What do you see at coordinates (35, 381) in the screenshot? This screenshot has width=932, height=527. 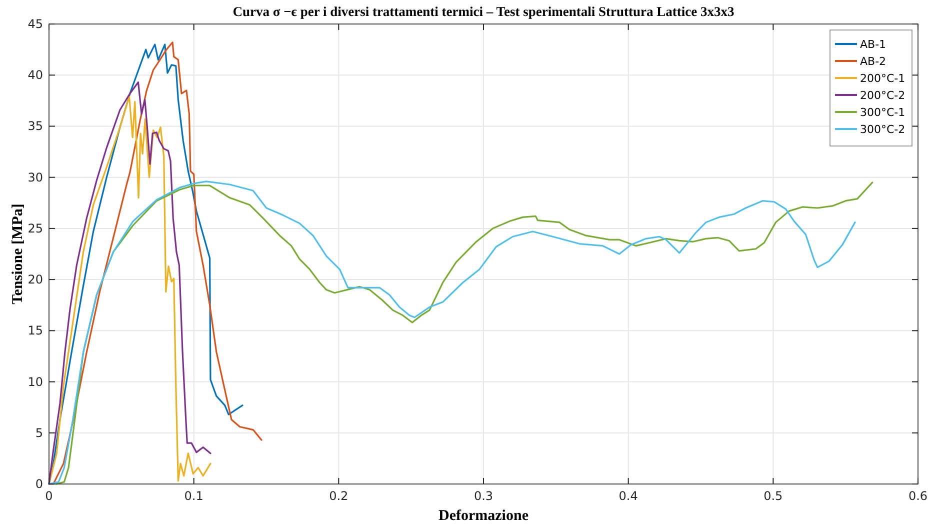 I see `y-tick-label: 10` at bounding box center [35, 381].